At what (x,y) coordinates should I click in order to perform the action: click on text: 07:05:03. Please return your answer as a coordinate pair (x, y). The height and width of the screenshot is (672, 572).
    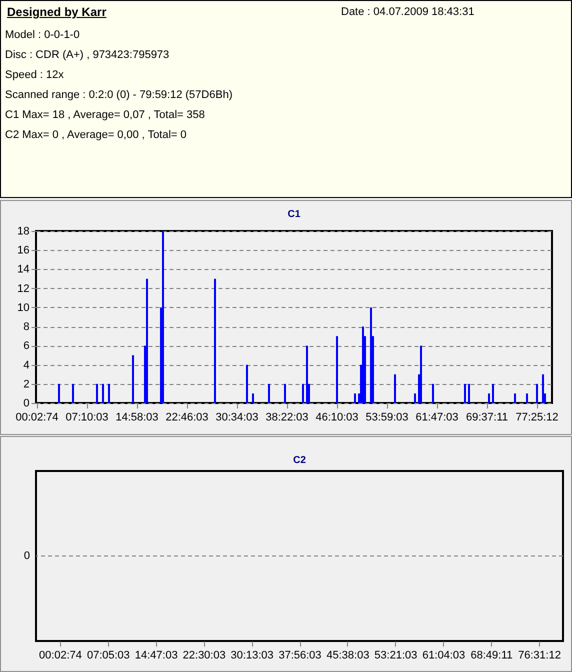
    Looking at the image, I should click on (108, 656).